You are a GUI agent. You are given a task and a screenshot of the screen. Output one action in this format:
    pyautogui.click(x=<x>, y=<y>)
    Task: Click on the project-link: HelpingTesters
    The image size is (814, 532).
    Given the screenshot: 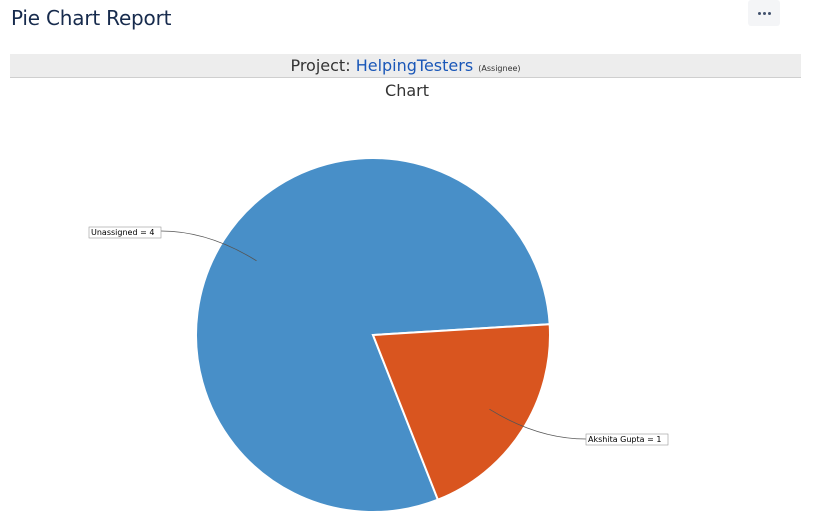 What is the action you would take?
    pyautogui.click(x=414, y=65)
    